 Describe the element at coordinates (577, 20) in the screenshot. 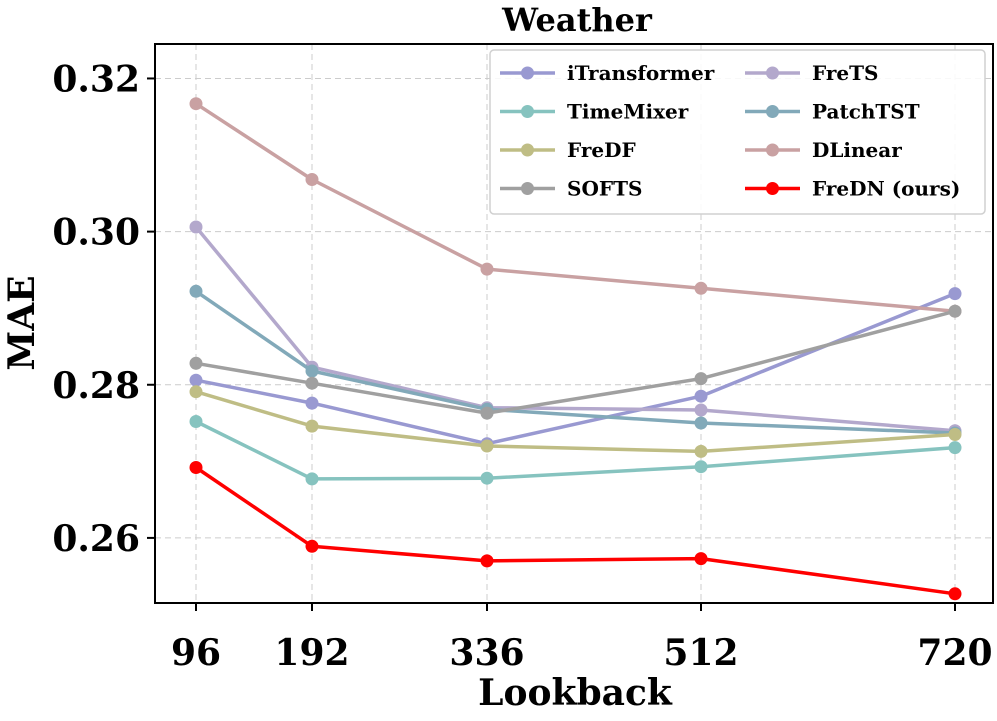

I see `chart-title: Weather` at that location.